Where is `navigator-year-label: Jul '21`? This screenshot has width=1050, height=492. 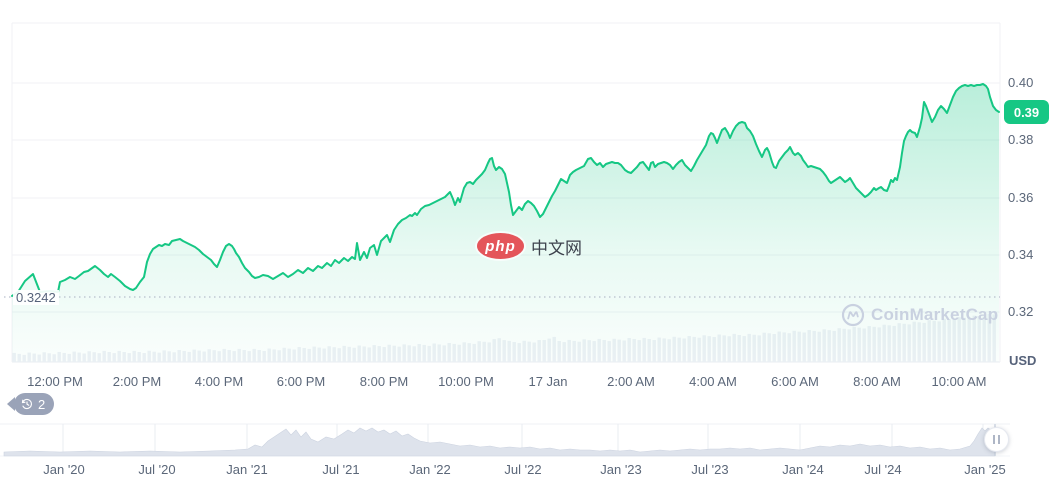
navigator-year-label: Jul '21 is located at coordinates (341, 469).